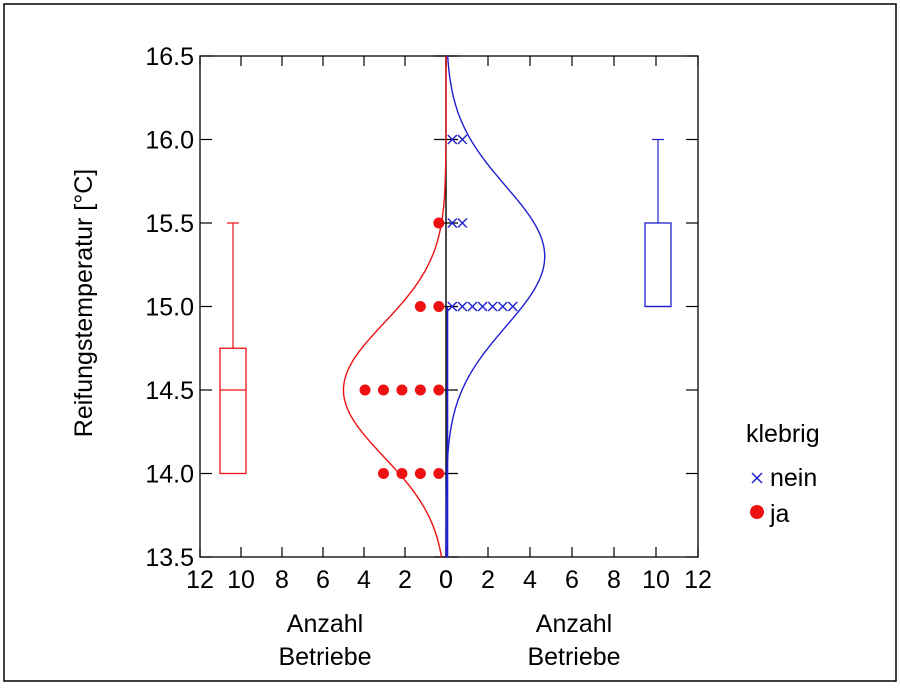 The width and height of the screenshot is (900, 690). I want to click on y-tick-label: 13.5, so click(169, 558).